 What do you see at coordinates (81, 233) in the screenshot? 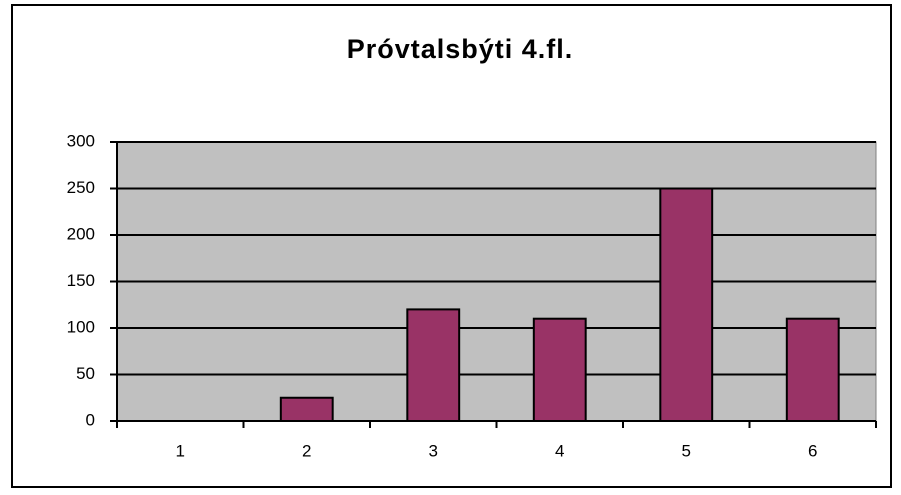
I see `y-tick-label: 200` at bounding box center [81, 233].